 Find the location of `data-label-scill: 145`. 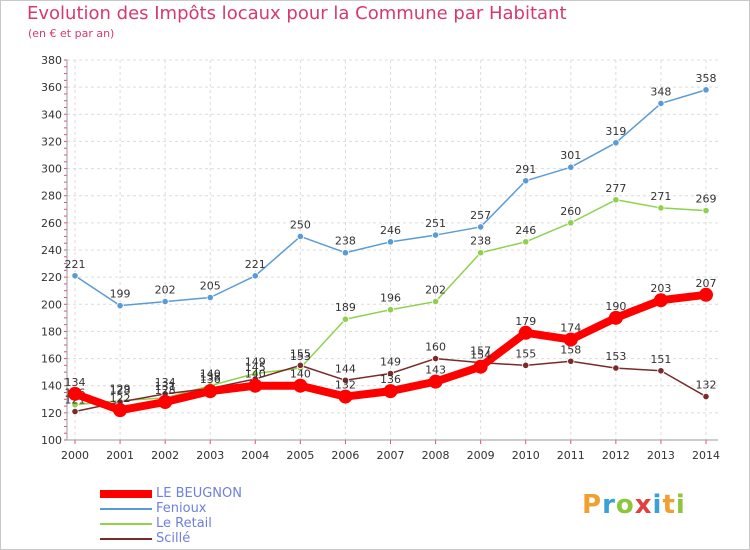

data-label-scill: 145 is located at coordinates (255, 367).